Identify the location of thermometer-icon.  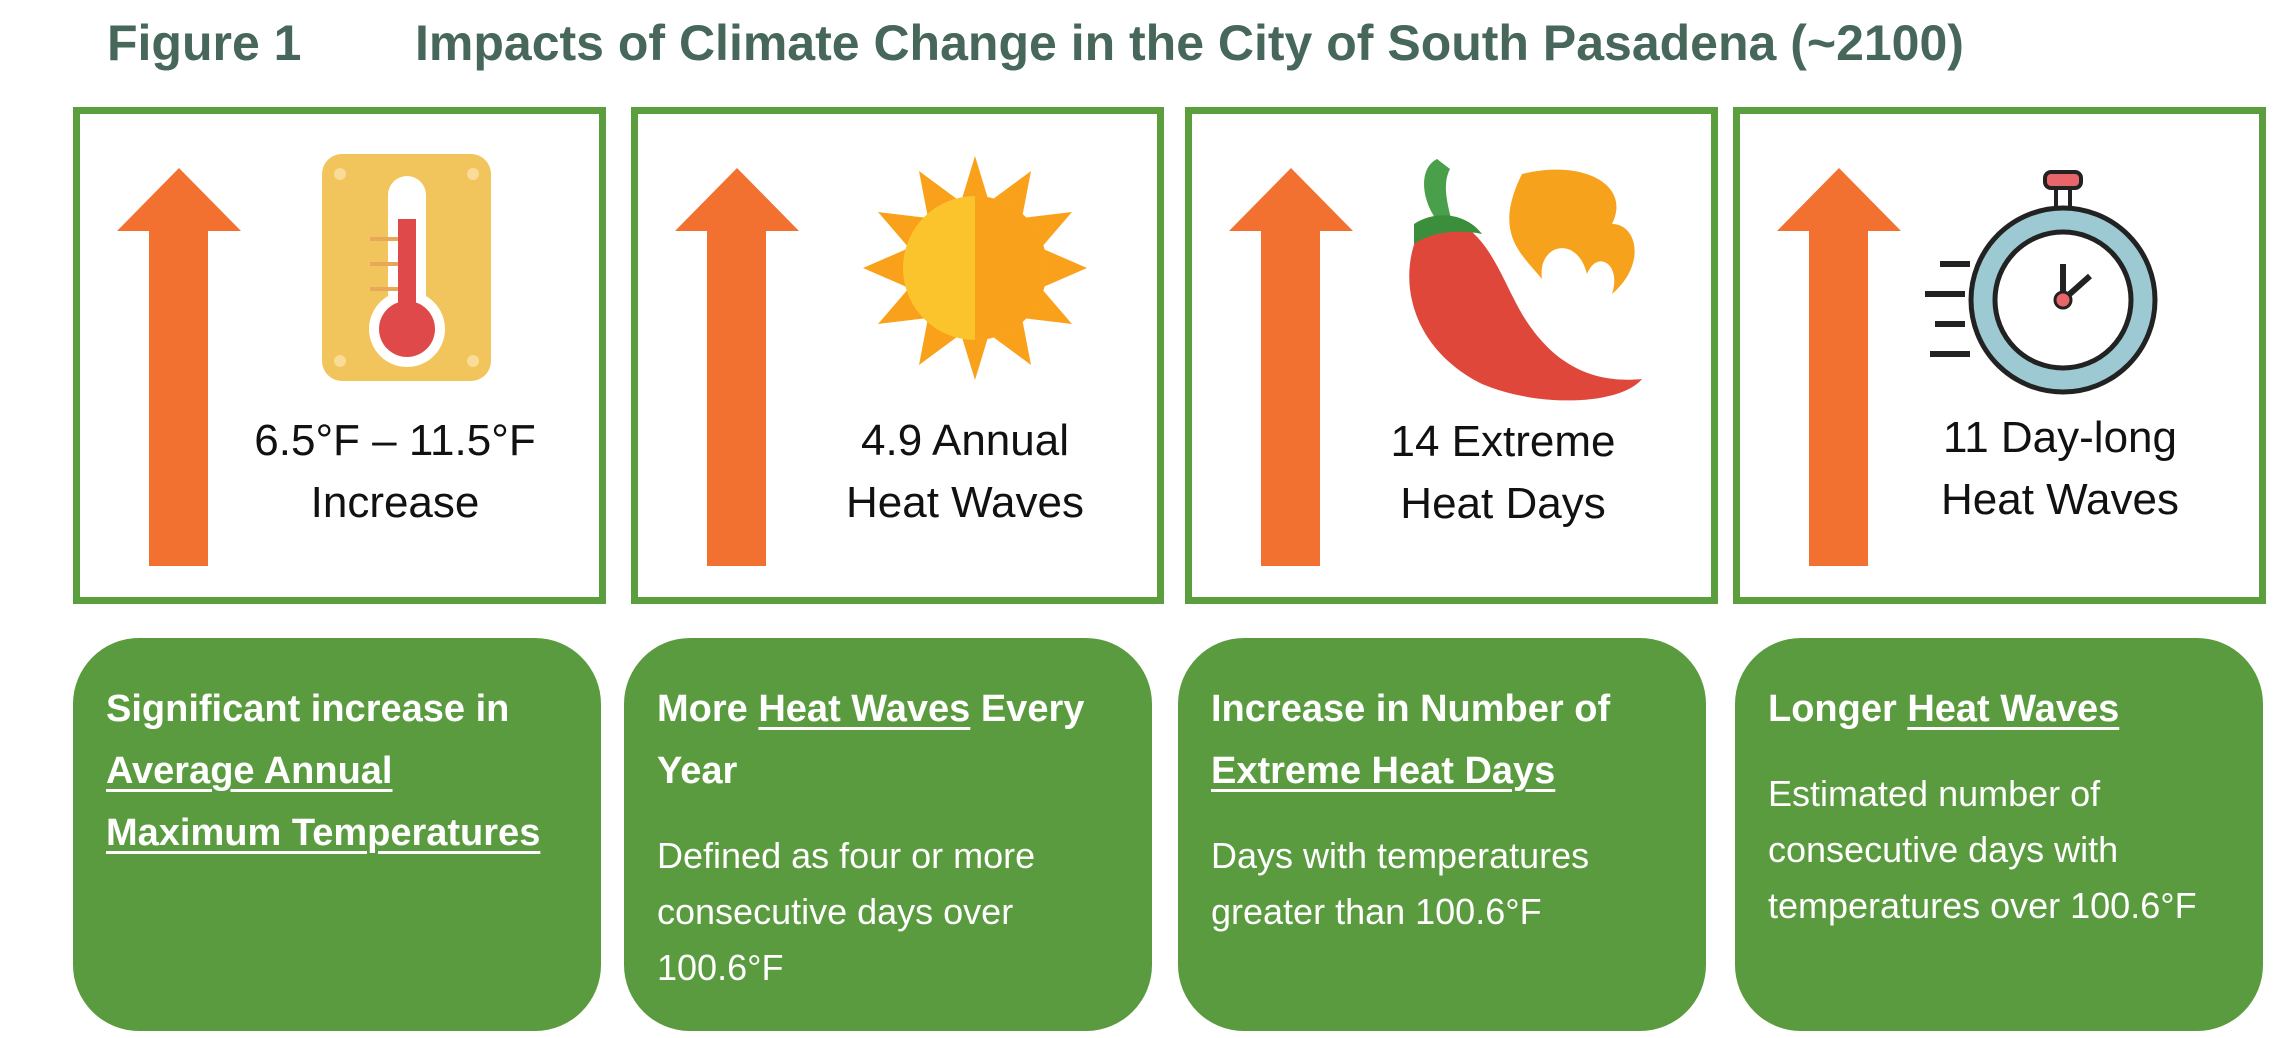
(406, 267).